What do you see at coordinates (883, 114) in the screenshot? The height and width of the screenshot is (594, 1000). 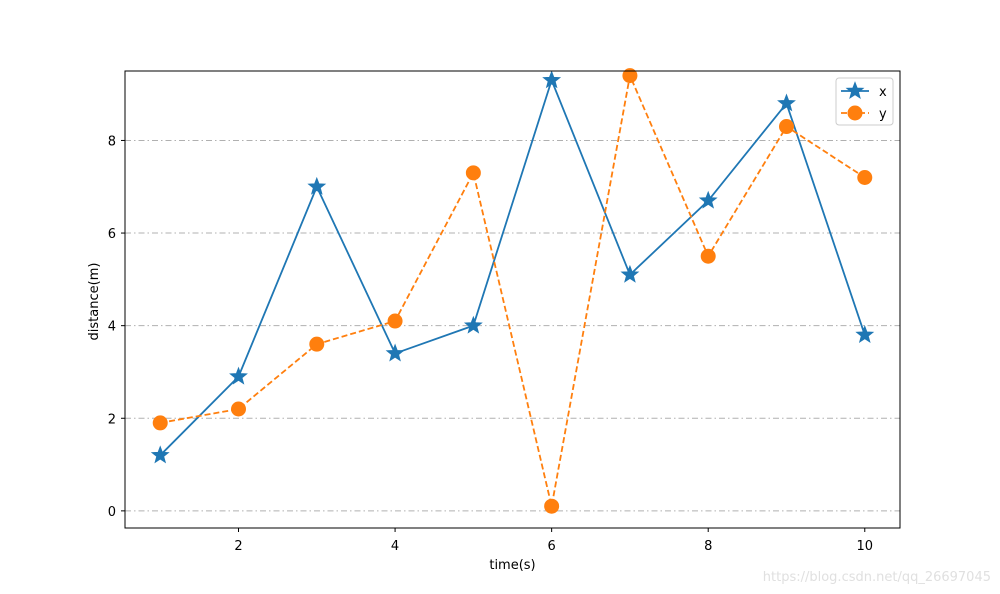 I see `legend-label: y` at bounding box center [883, 114].